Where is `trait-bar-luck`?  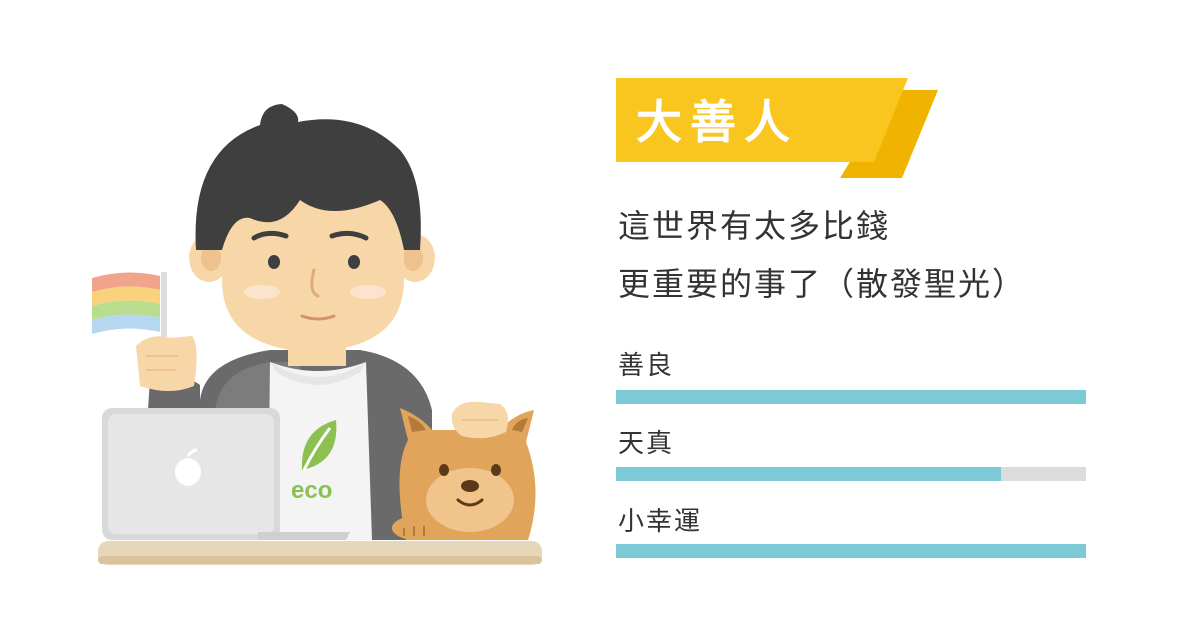 trait-bar-luck is located at coordinates (851, 551).